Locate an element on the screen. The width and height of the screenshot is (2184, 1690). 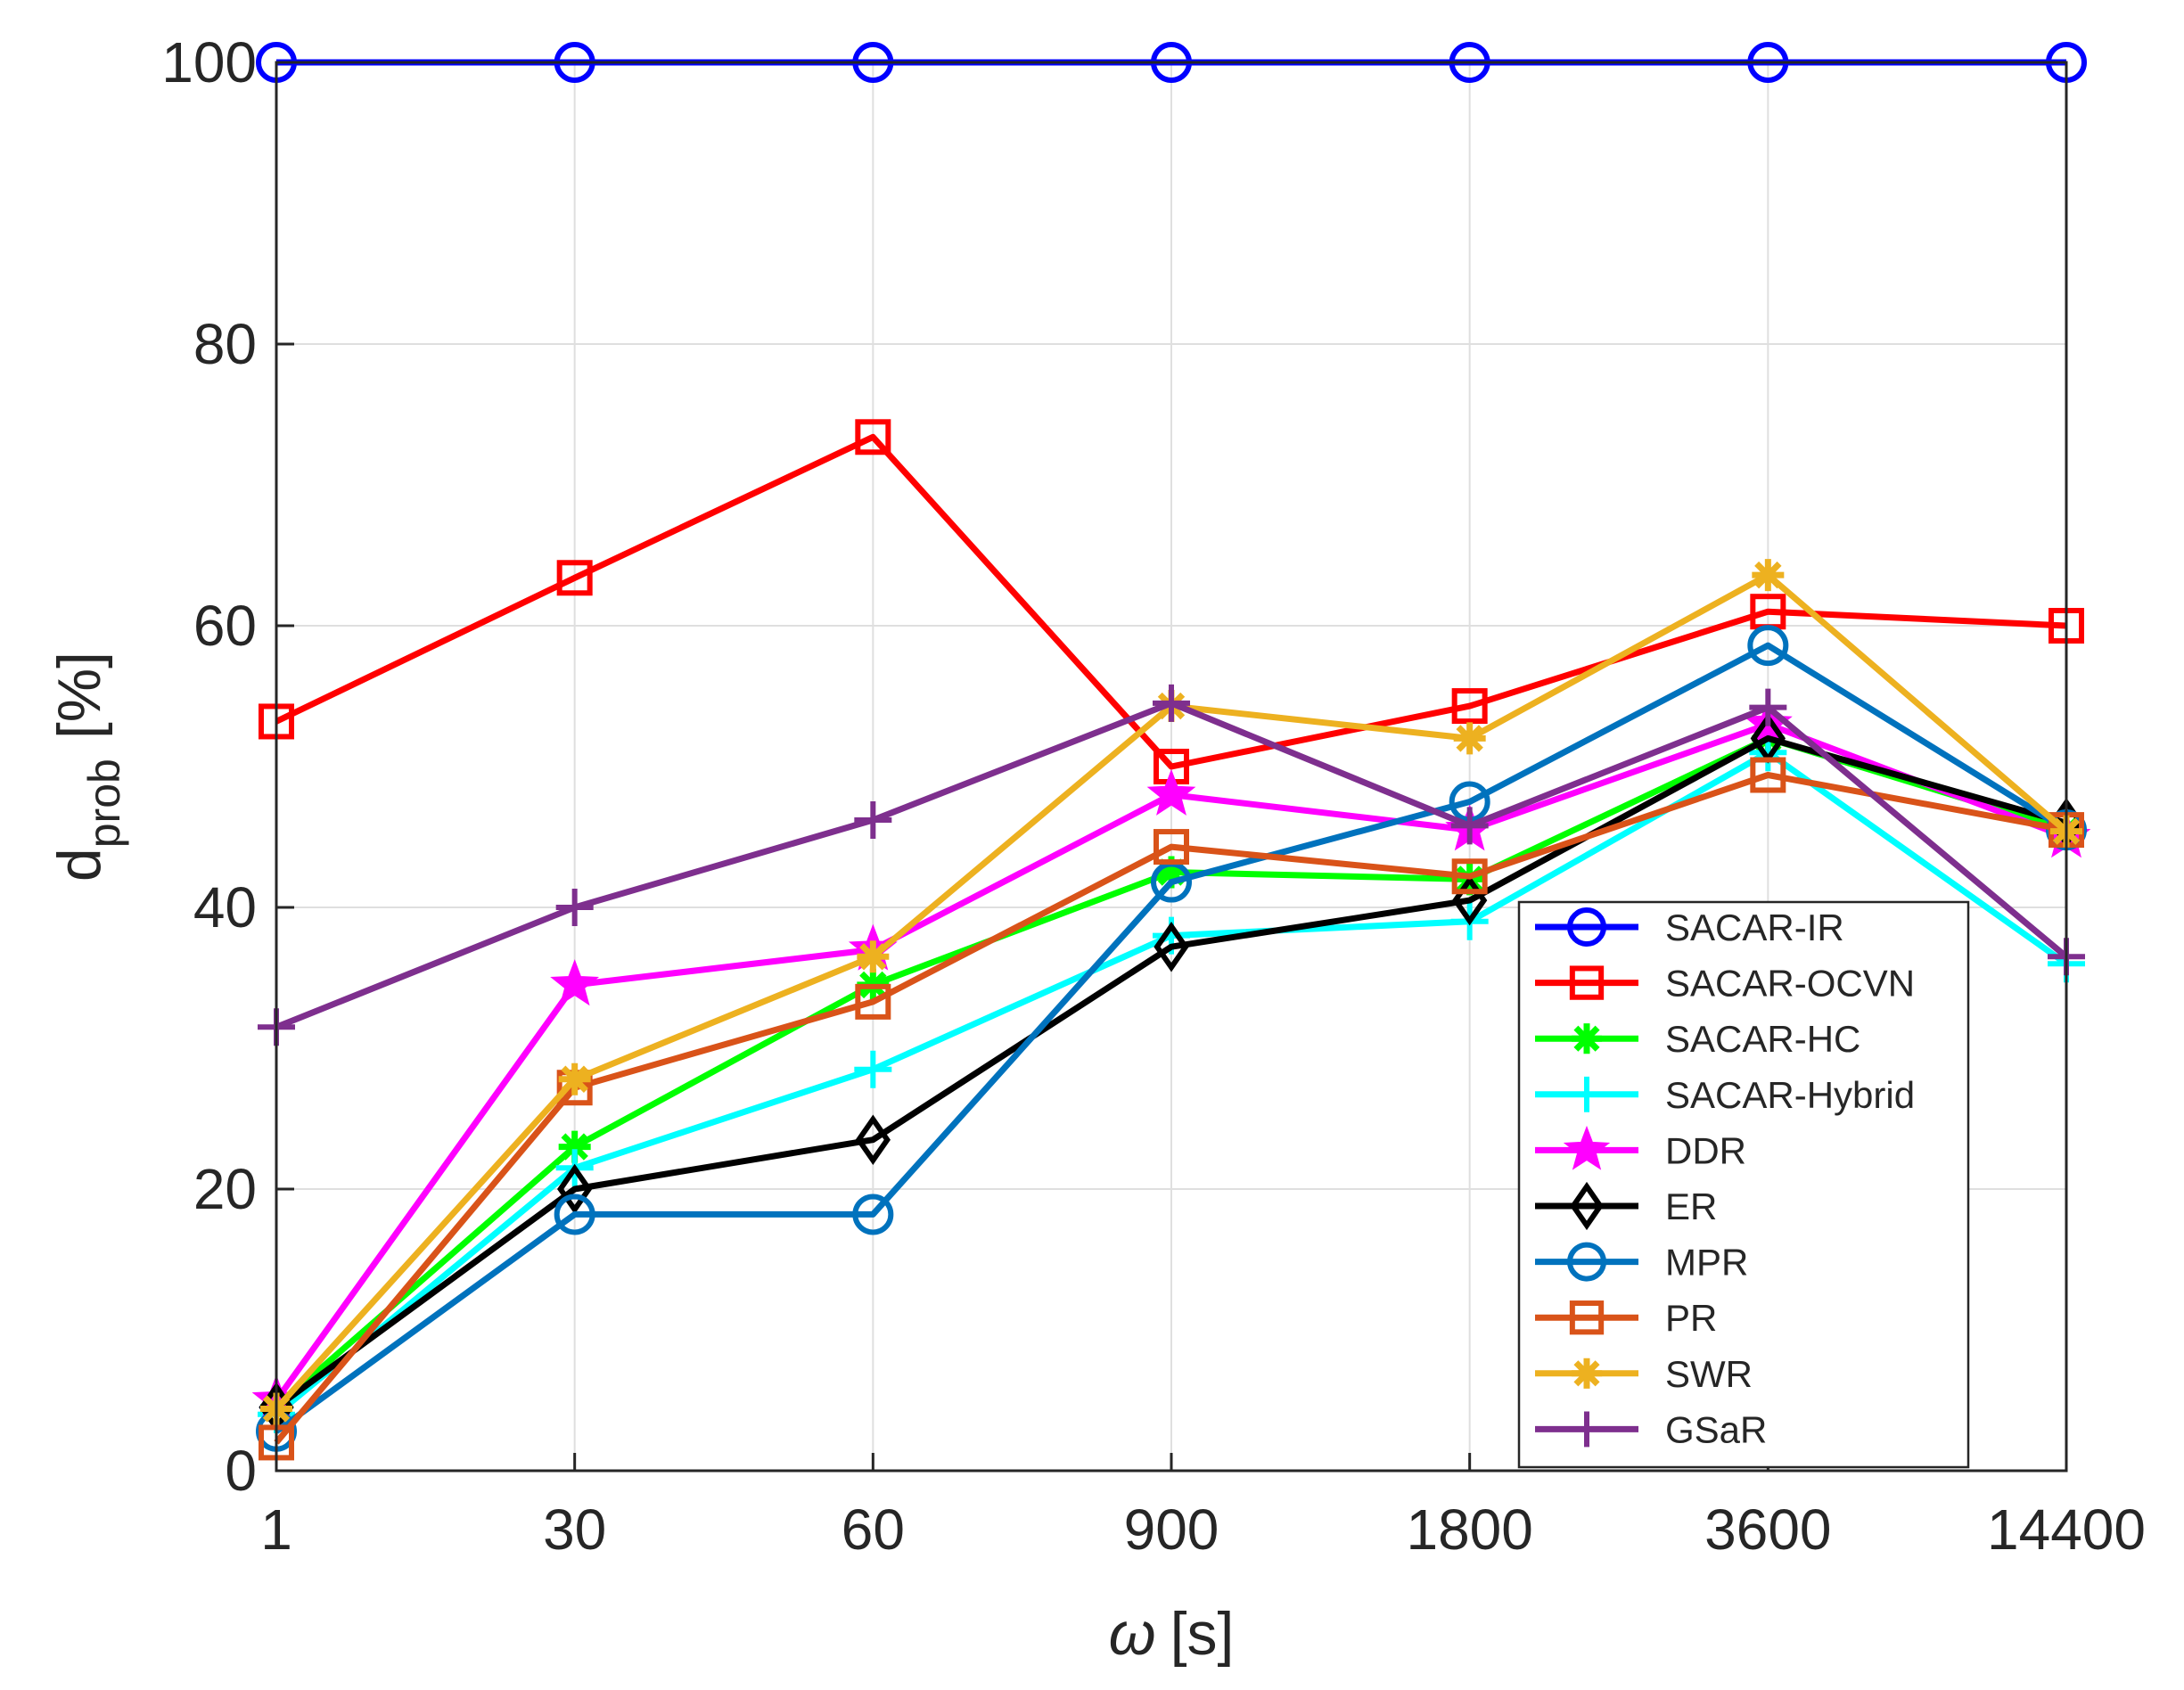
legend-item-sacar-hybrid: SACAR-Hybrid is located at coordinates (1725, 1095).